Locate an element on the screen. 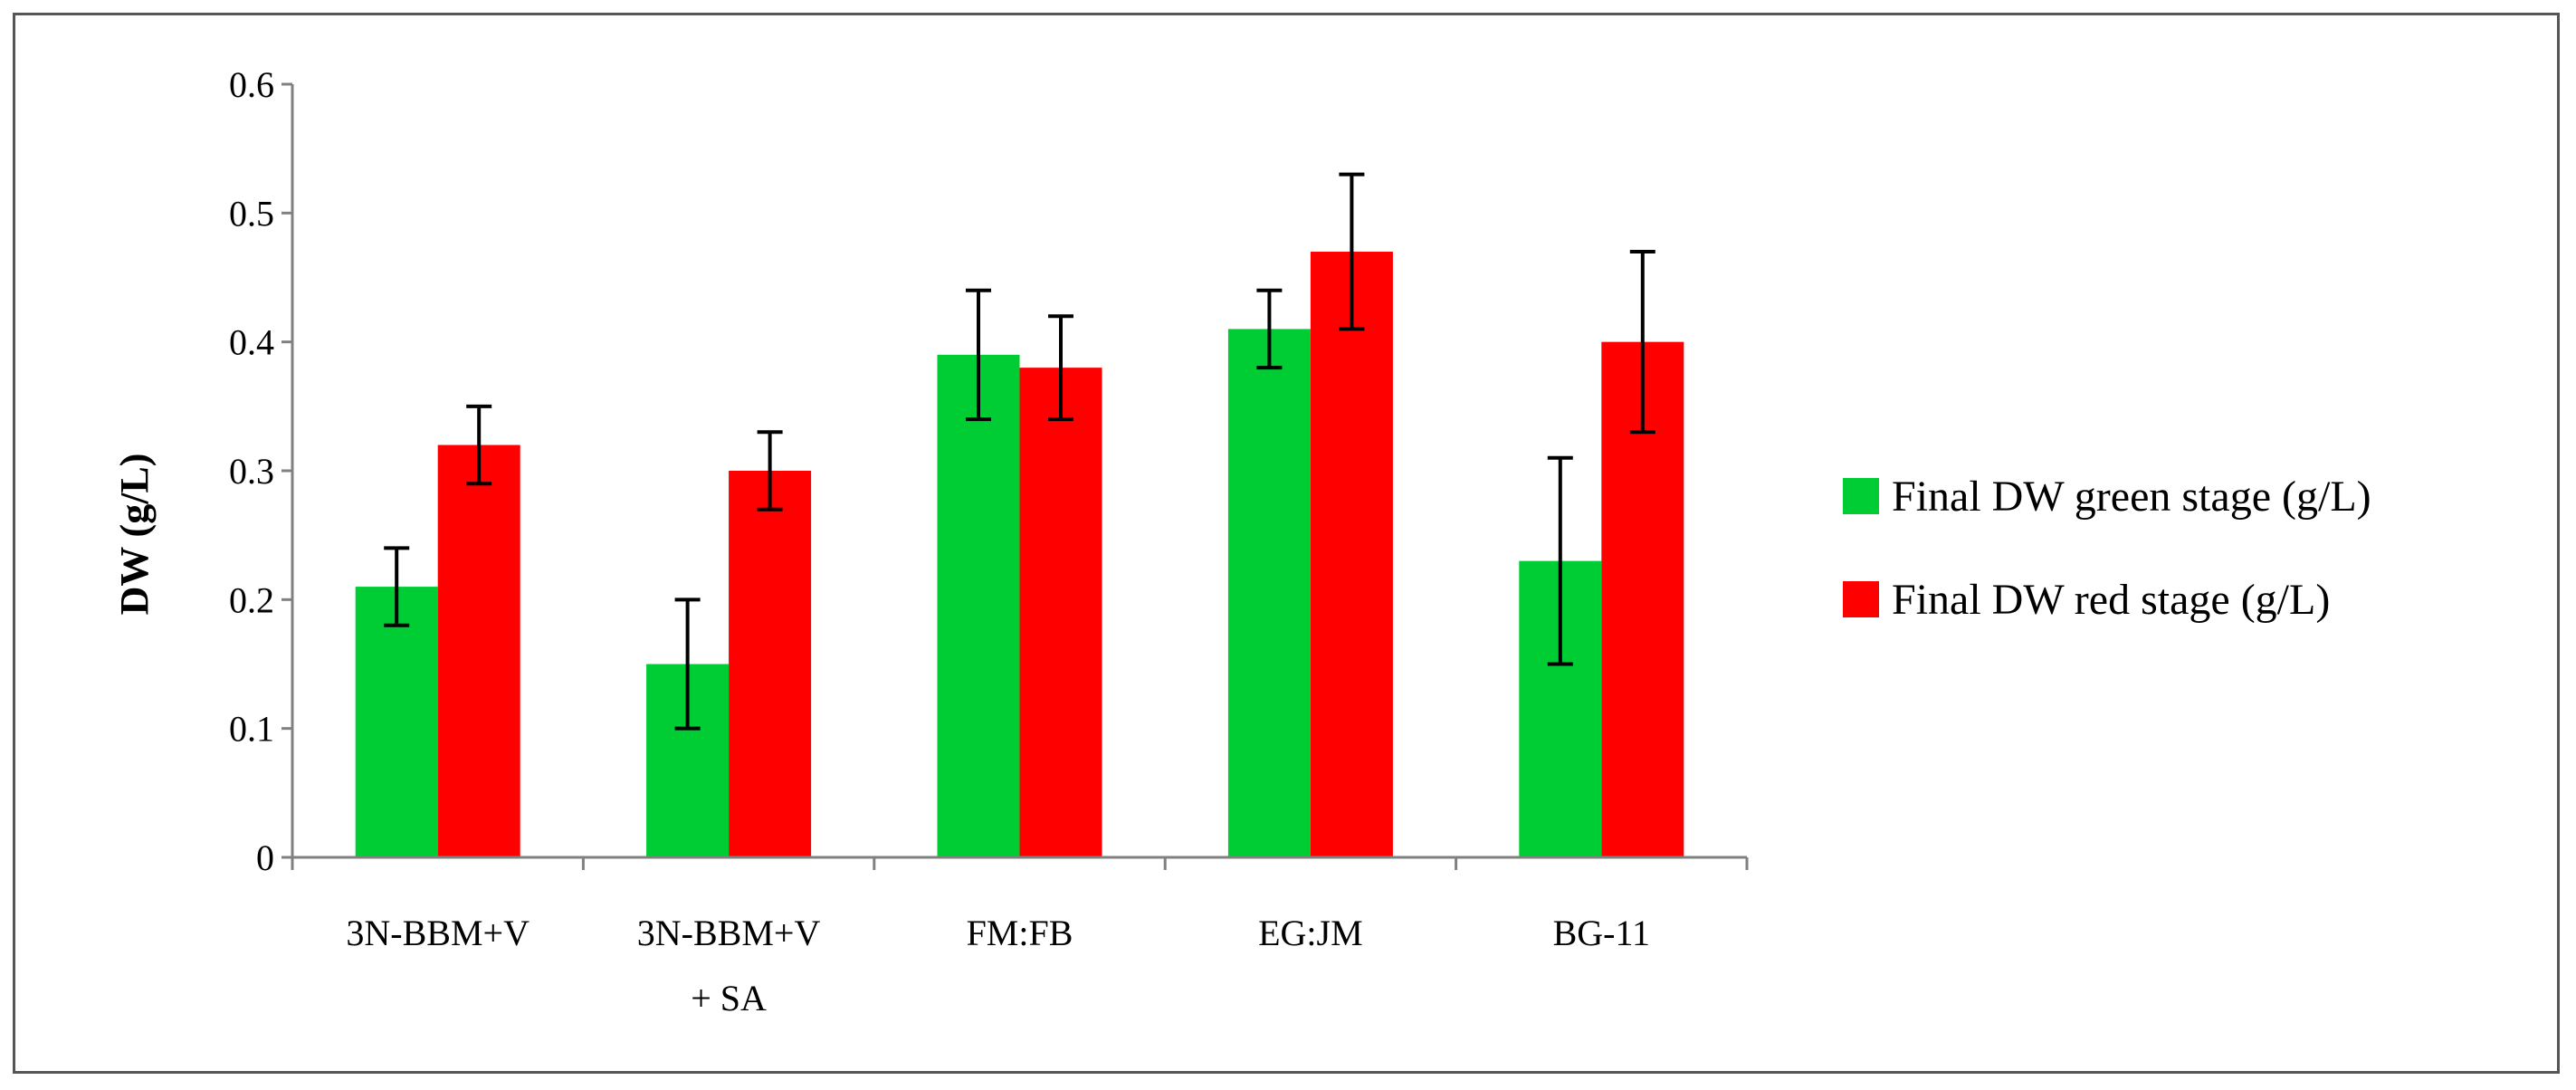 Image resolution: width=2576 pixels, height=1090 pixels. y-tick-label: 0.1 is located at coordinates (252, 729).